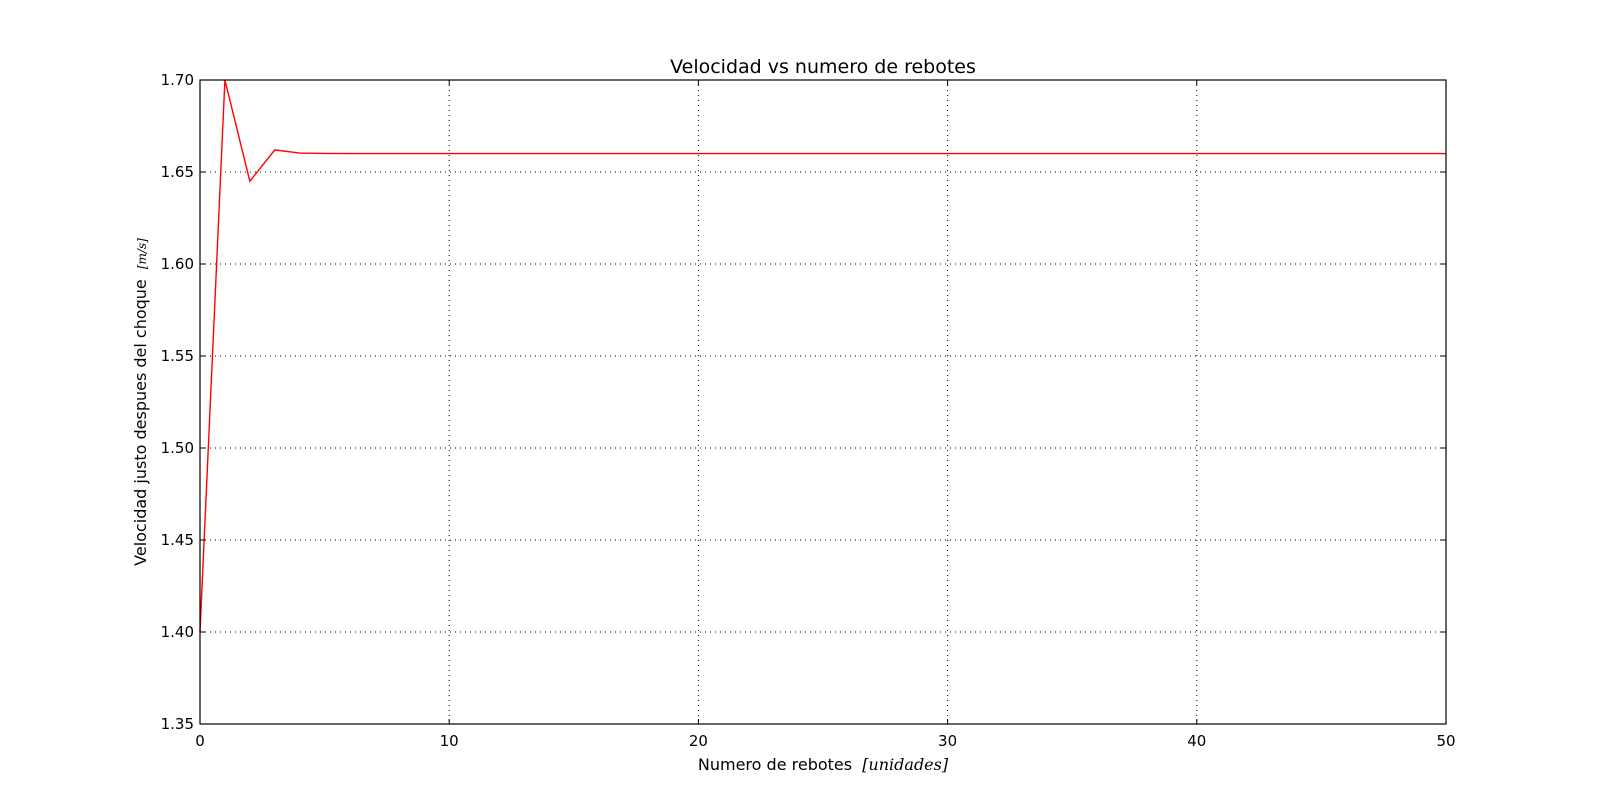 The image size is (1600, 800). Describe the element at coordinates (1196, 741) in the screenshot. I see `x-tick-label: 40` at that location.